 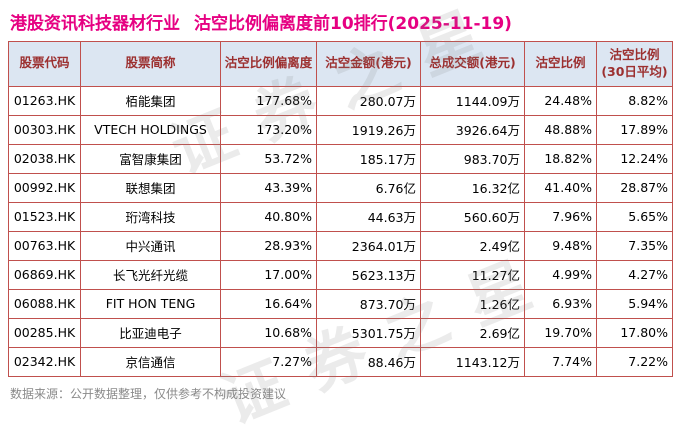 I want to click on title-industry: 港股资讯科技器材行业, so click(x=95, y=24).